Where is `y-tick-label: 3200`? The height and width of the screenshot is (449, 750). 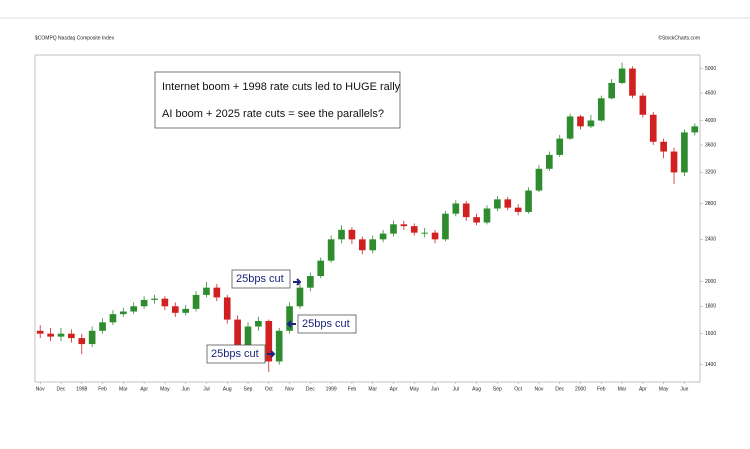 y-tick-label: 3200 is located at coordinates (710, 173).